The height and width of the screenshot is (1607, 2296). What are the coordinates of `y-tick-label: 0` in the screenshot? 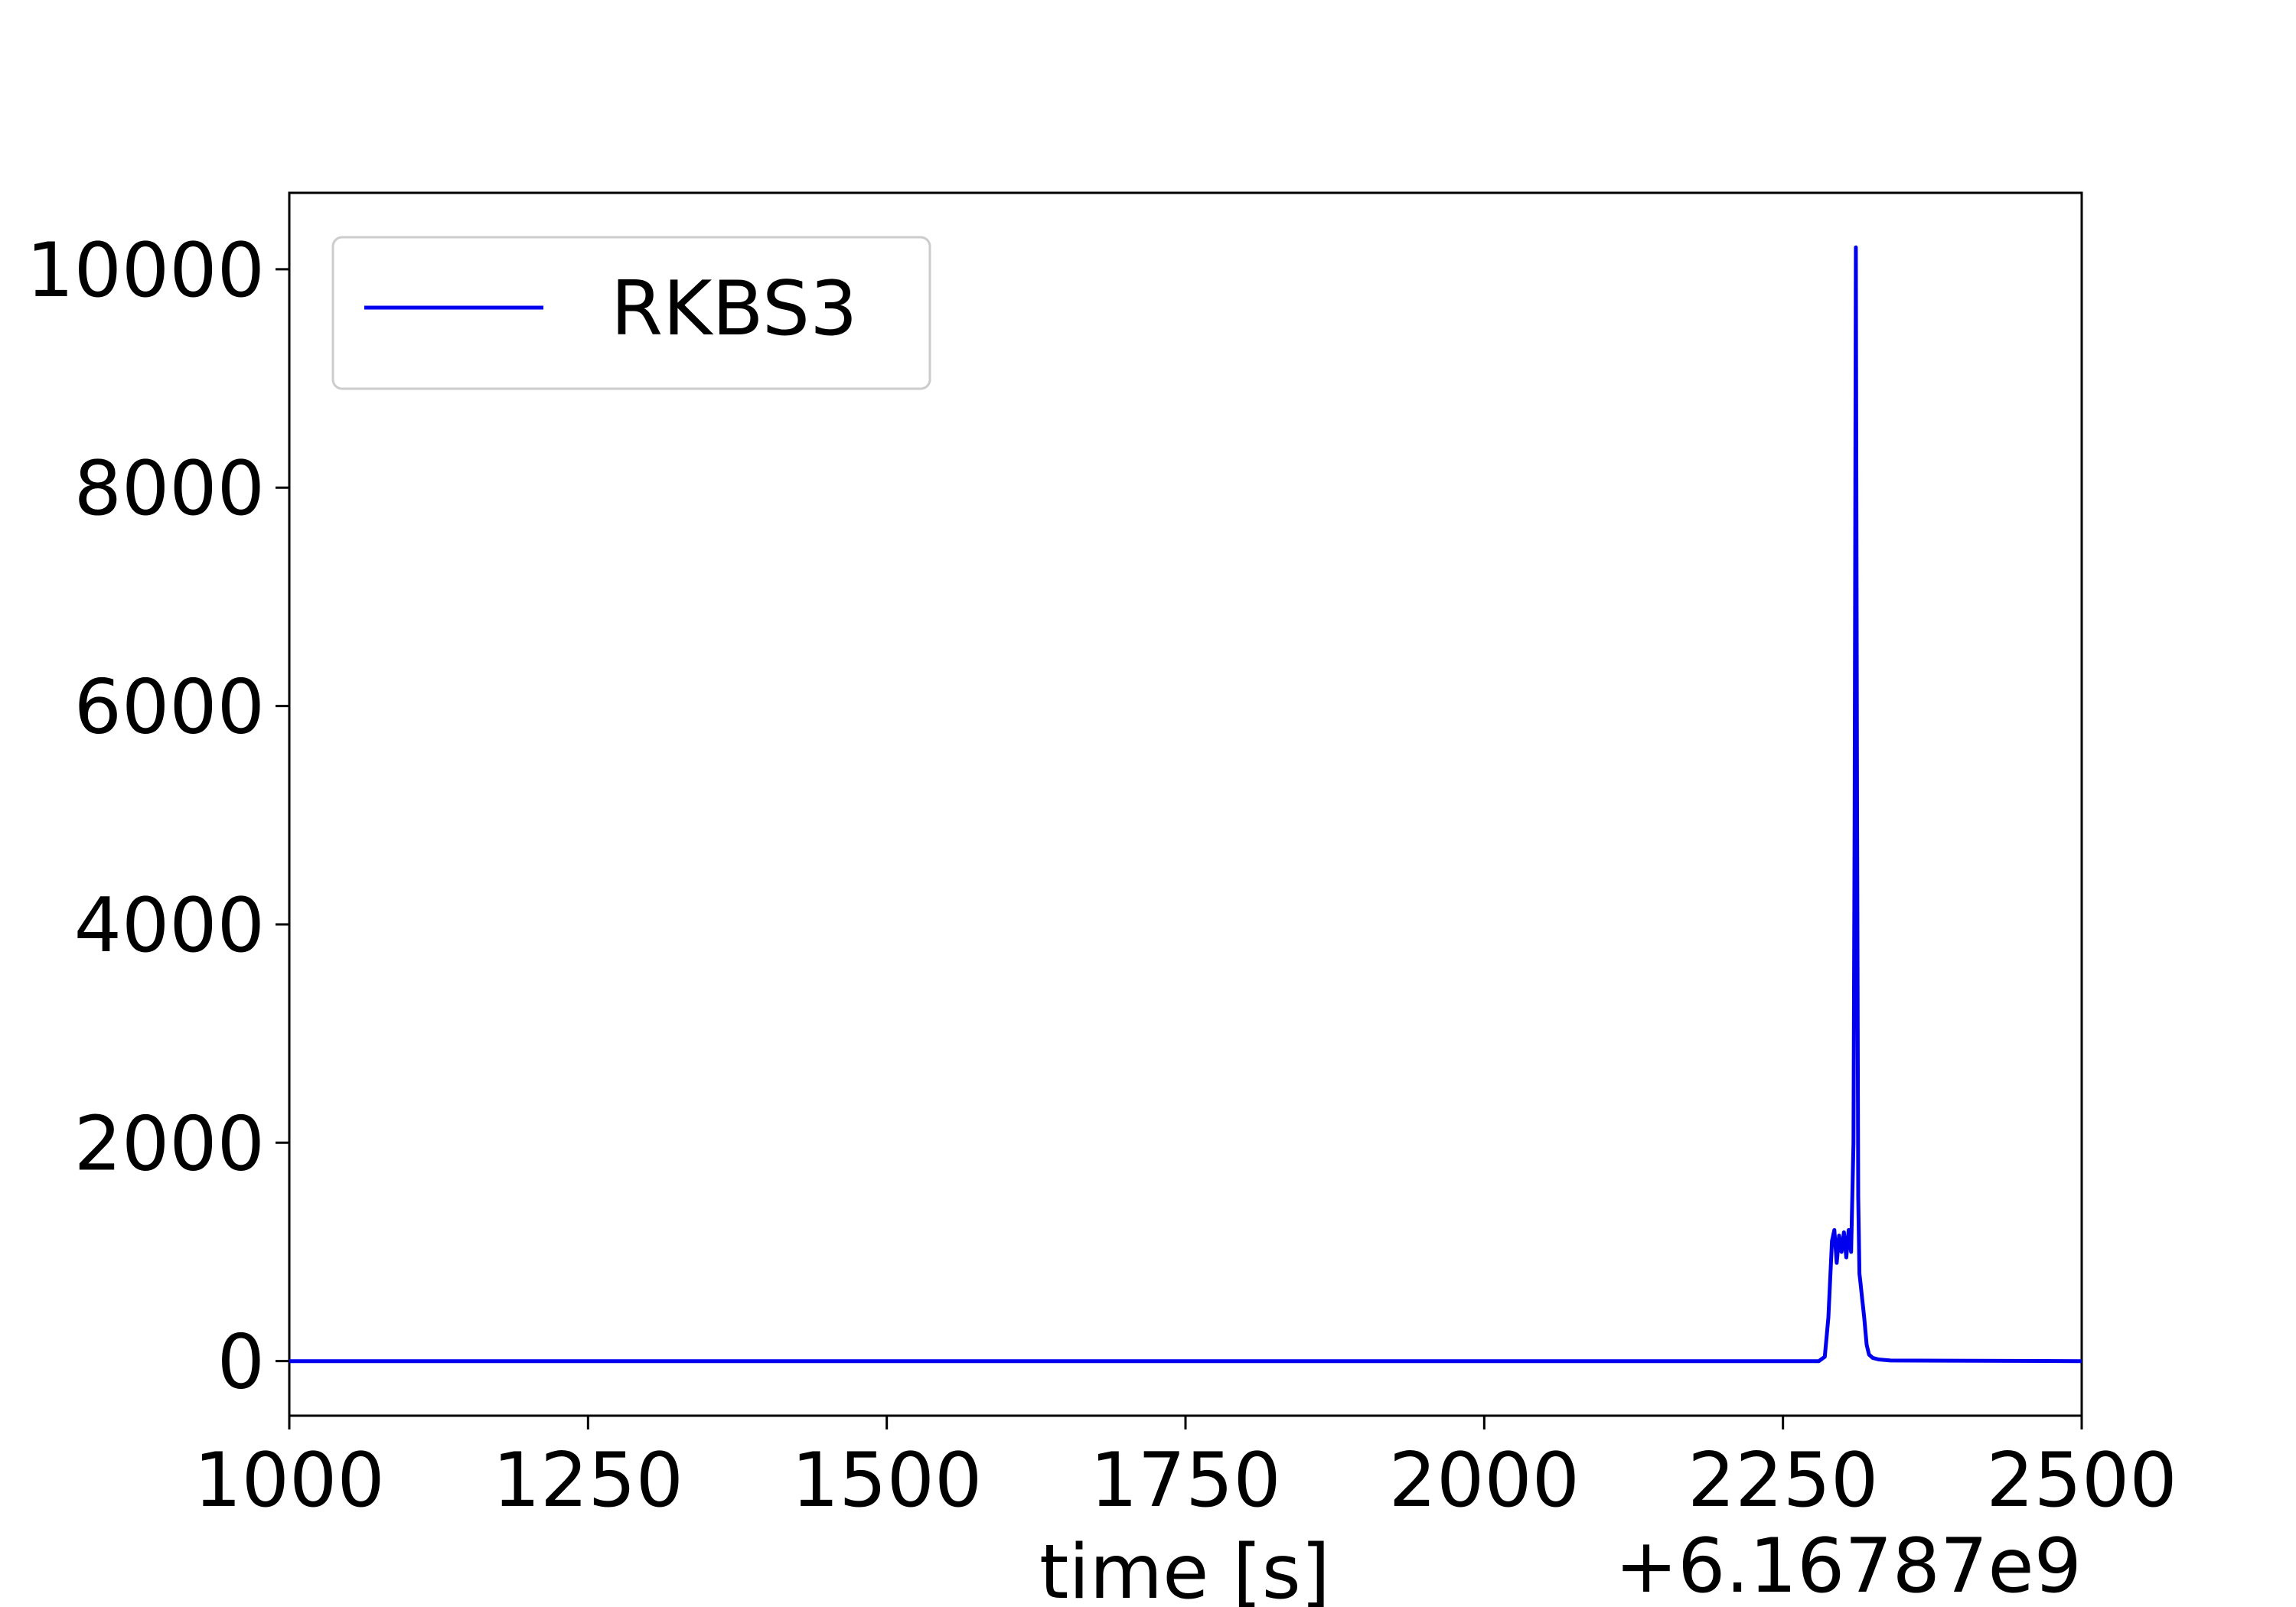 It's located at (241, 1363).